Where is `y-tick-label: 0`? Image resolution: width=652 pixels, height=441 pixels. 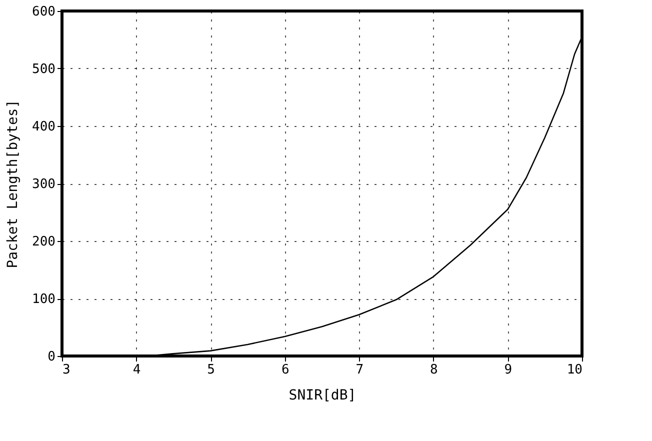 y-tick-label: 0 is located at coordinates (52, 357).